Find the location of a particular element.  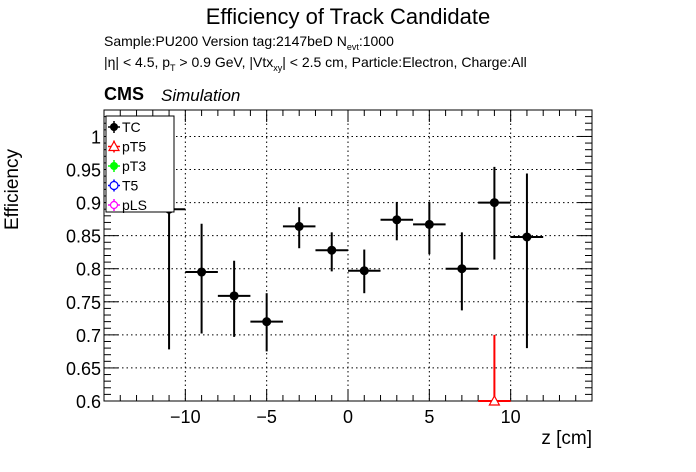

y-tick-label: 0.7 is located at coordinates (88, 336).